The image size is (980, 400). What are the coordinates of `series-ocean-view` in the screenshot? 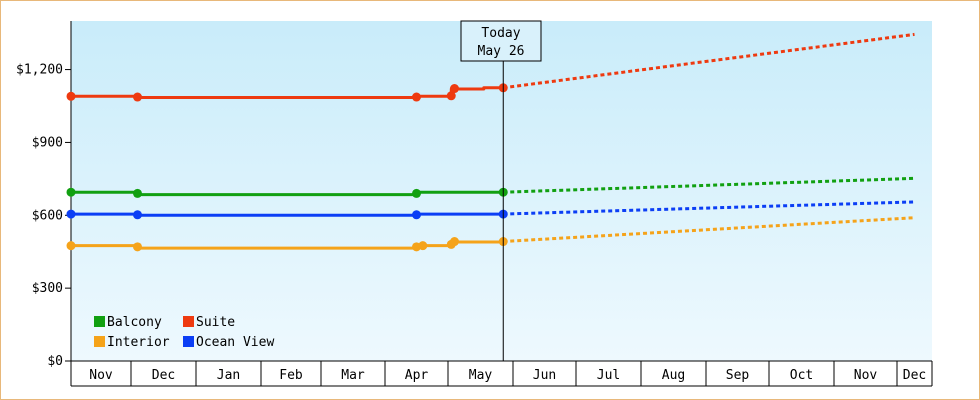 It's located at (490, 210).